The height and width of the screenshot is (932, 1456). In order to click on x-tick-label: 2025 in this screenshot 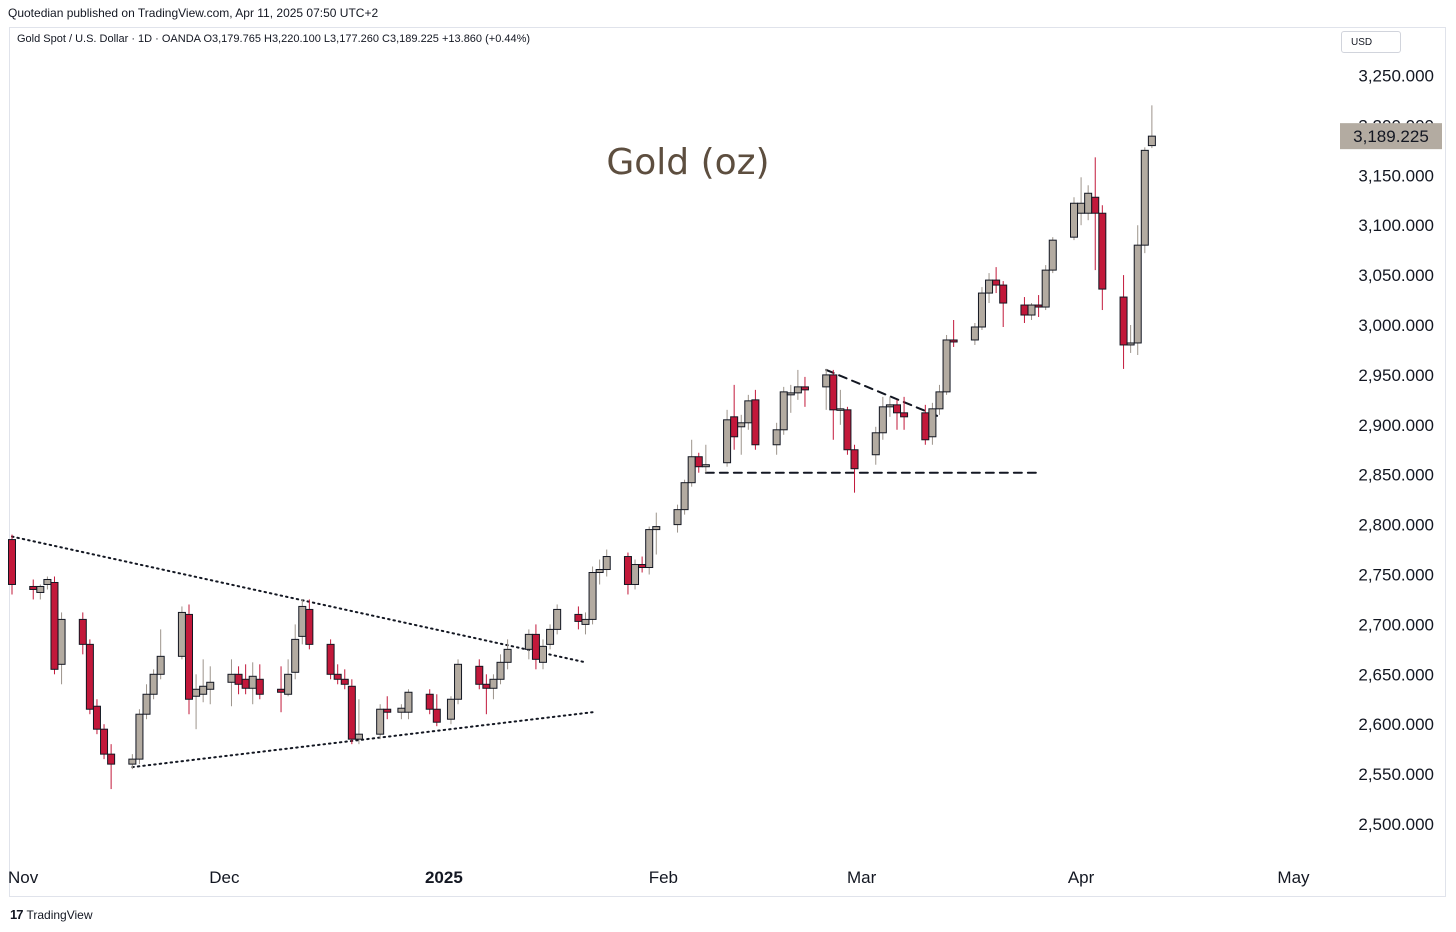, I will do `click(444, 877)`.